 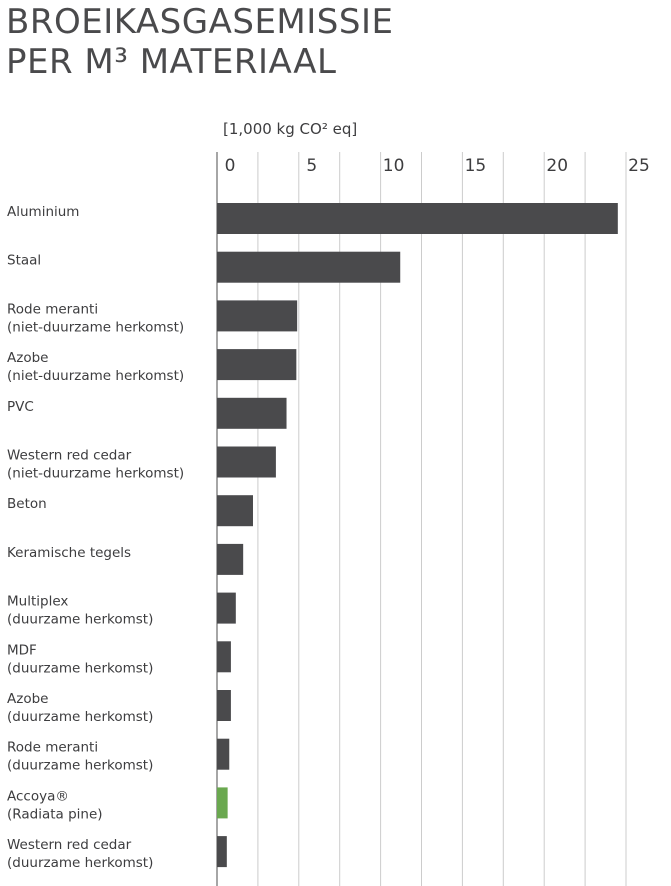 What do you see at coordinates (557, 166) in the screenshot?
I see `x-tick-label: 20` at bounding box center [557, 166].